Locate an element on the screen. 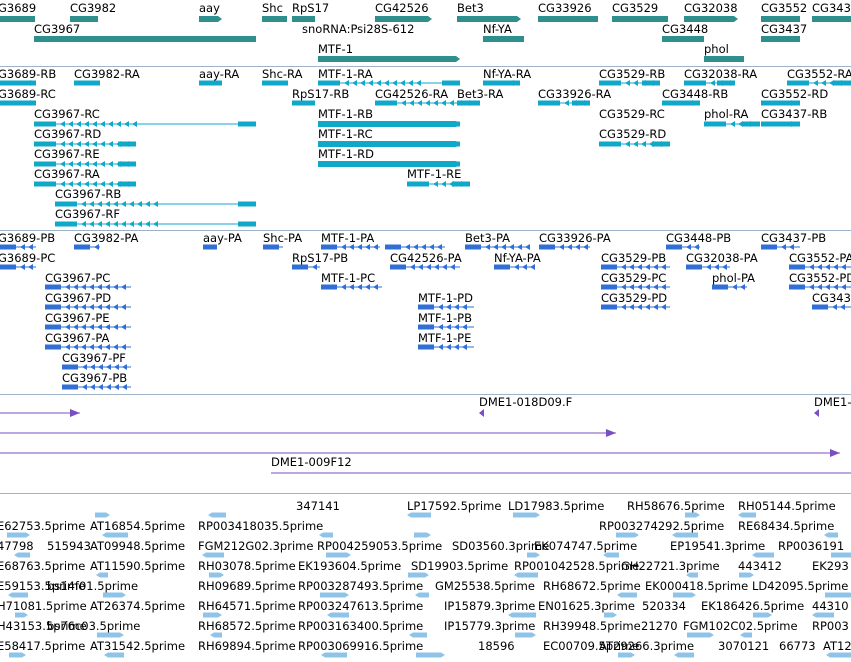  gene-label: CG3967 is located at coordinates (57, 29).